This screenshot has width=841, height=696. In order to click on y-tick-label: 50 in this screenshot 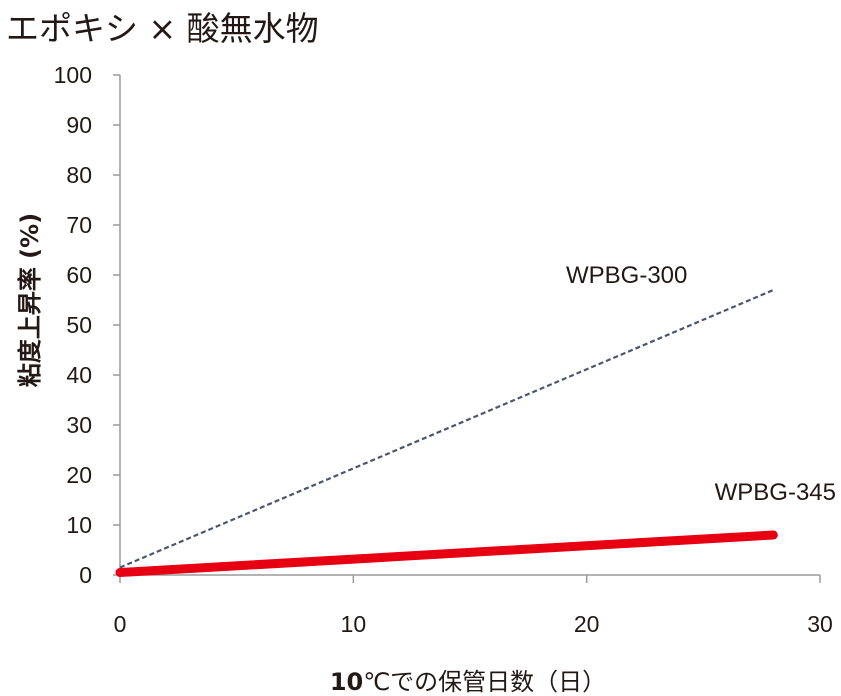, I will do `click(79, 325)`.